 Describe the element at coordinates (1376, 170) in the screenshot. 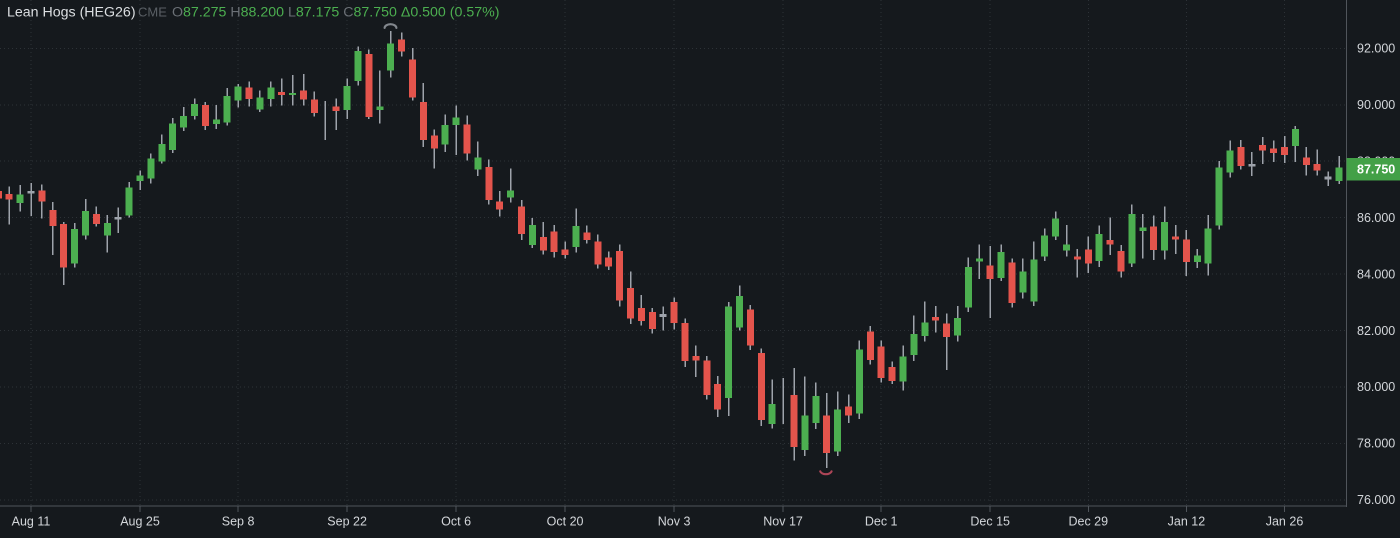

I see `svg-text: 87.750` at that location.